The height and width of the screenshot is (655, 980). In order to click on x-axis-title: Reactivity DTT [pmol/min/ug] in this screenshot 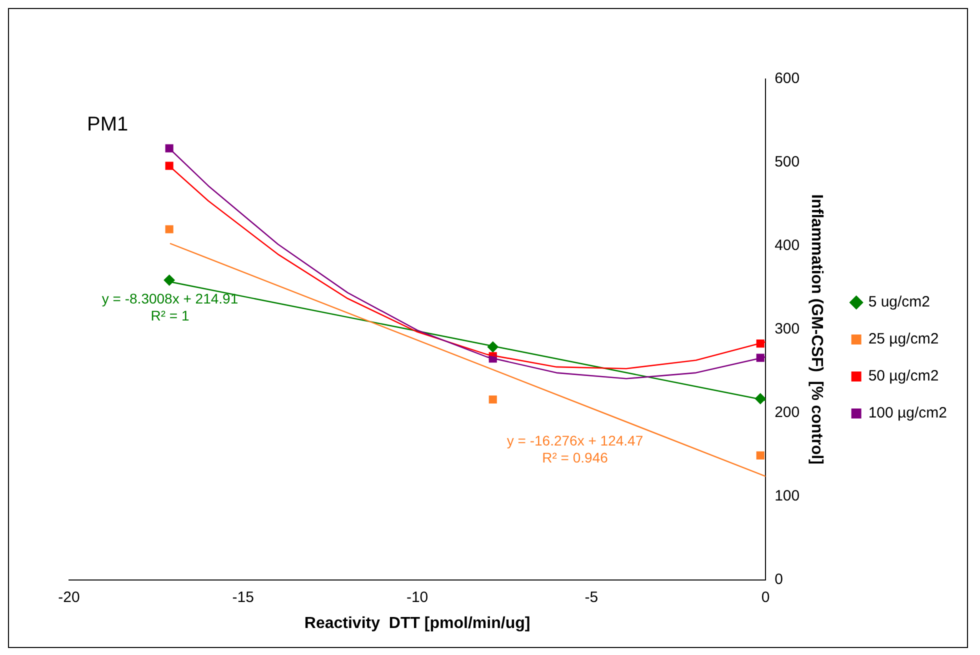, I will do `click(417, 623)`.